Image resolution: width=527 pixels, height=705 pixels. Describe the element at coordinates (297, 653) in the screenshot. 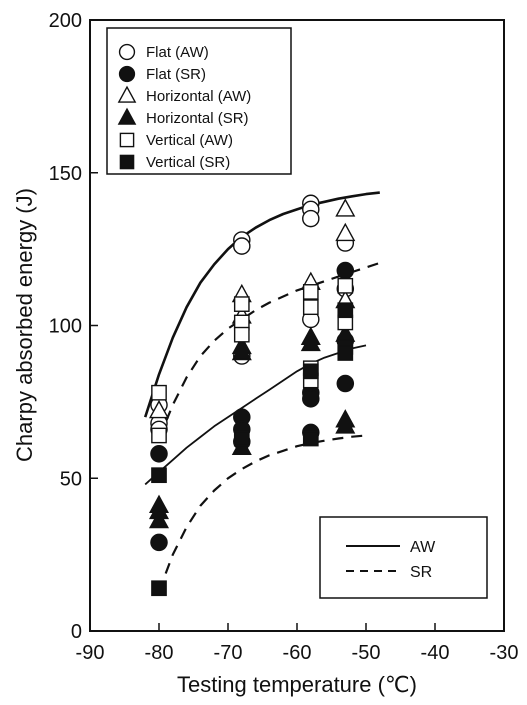

I see `x-tick-label: -60` at that location.